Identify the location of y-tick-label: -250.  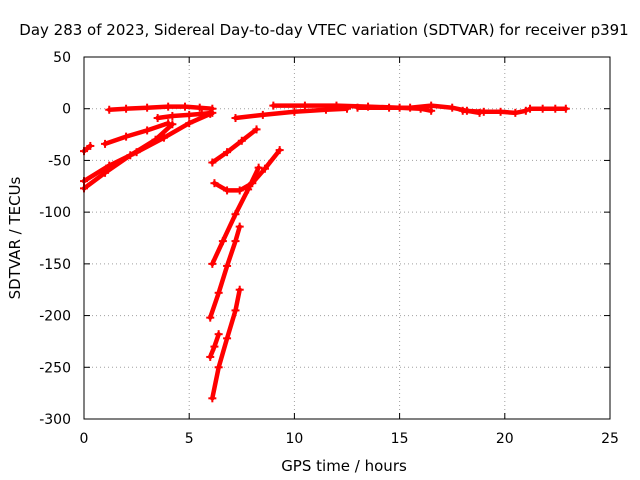
(55, 368).